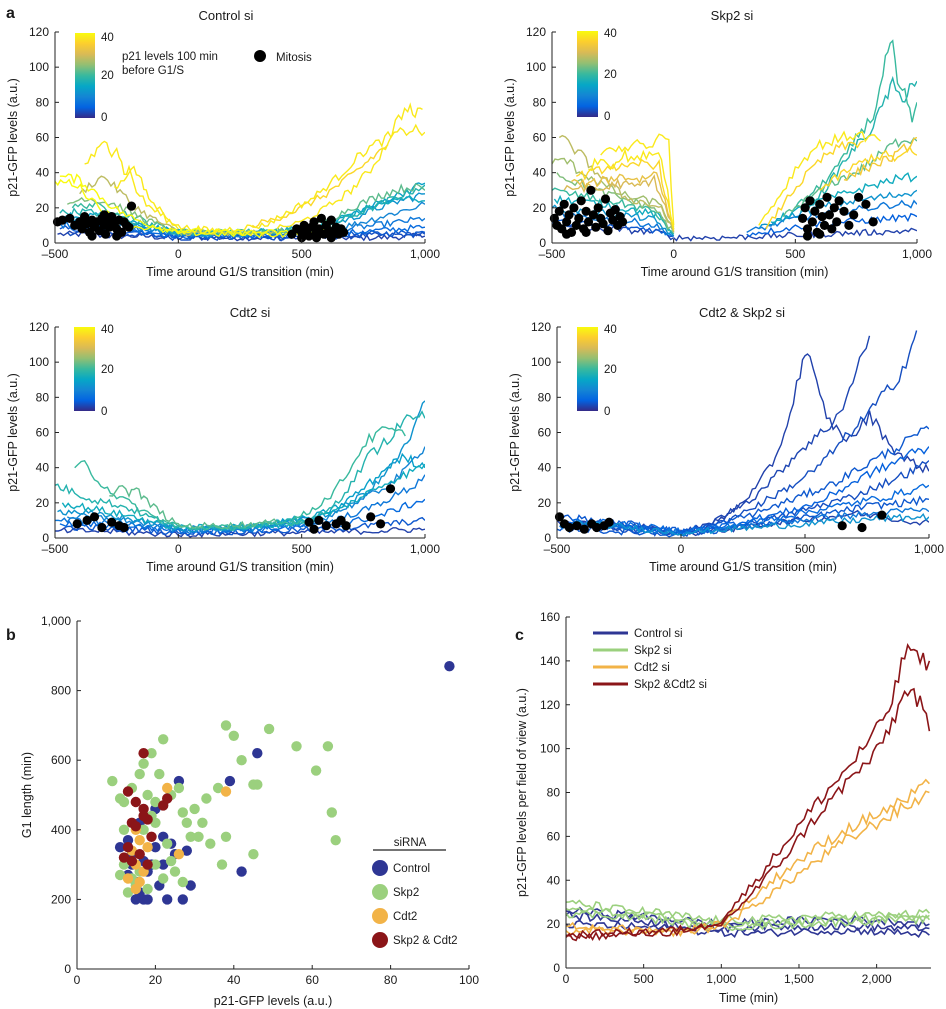 The width and height of the screenshot is (946, 1009). I want to click on x-axis-title: Time around G1/S transition (min), so click(743, 567).